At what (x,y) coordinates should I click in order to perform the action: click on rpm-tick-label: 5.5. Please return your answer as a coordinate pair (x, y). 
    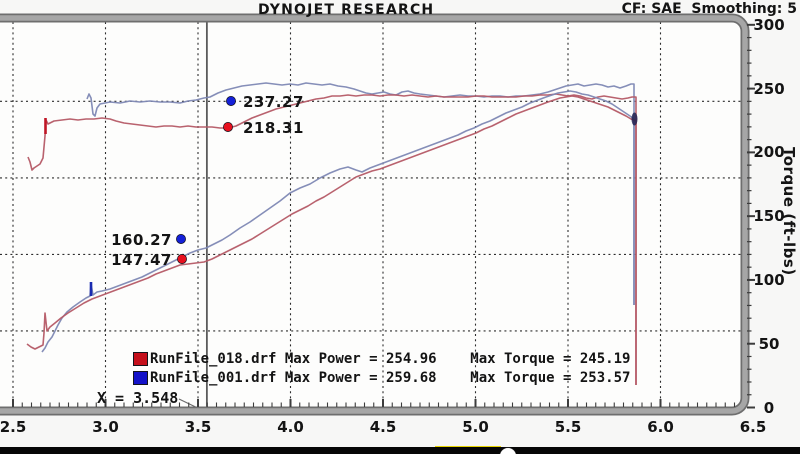
    Looking at the image, I should click on (568, 427).